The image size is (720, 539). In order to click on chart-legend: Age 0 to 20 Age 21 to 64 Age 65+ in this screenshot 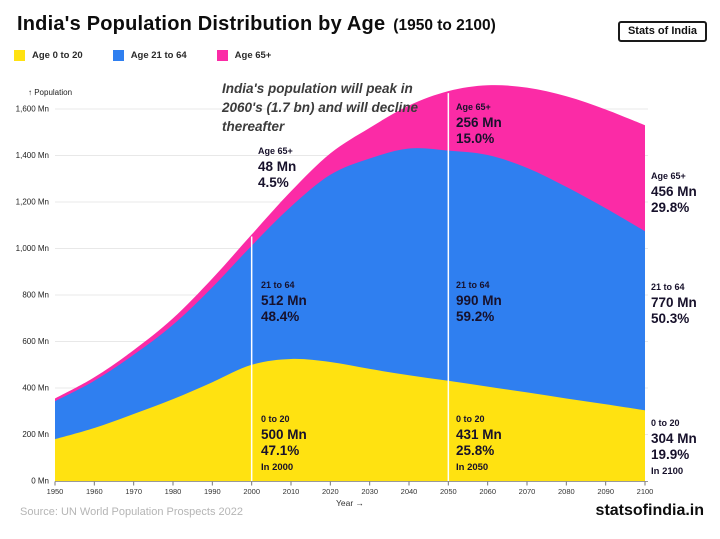, I will do `click(142, 55)`.